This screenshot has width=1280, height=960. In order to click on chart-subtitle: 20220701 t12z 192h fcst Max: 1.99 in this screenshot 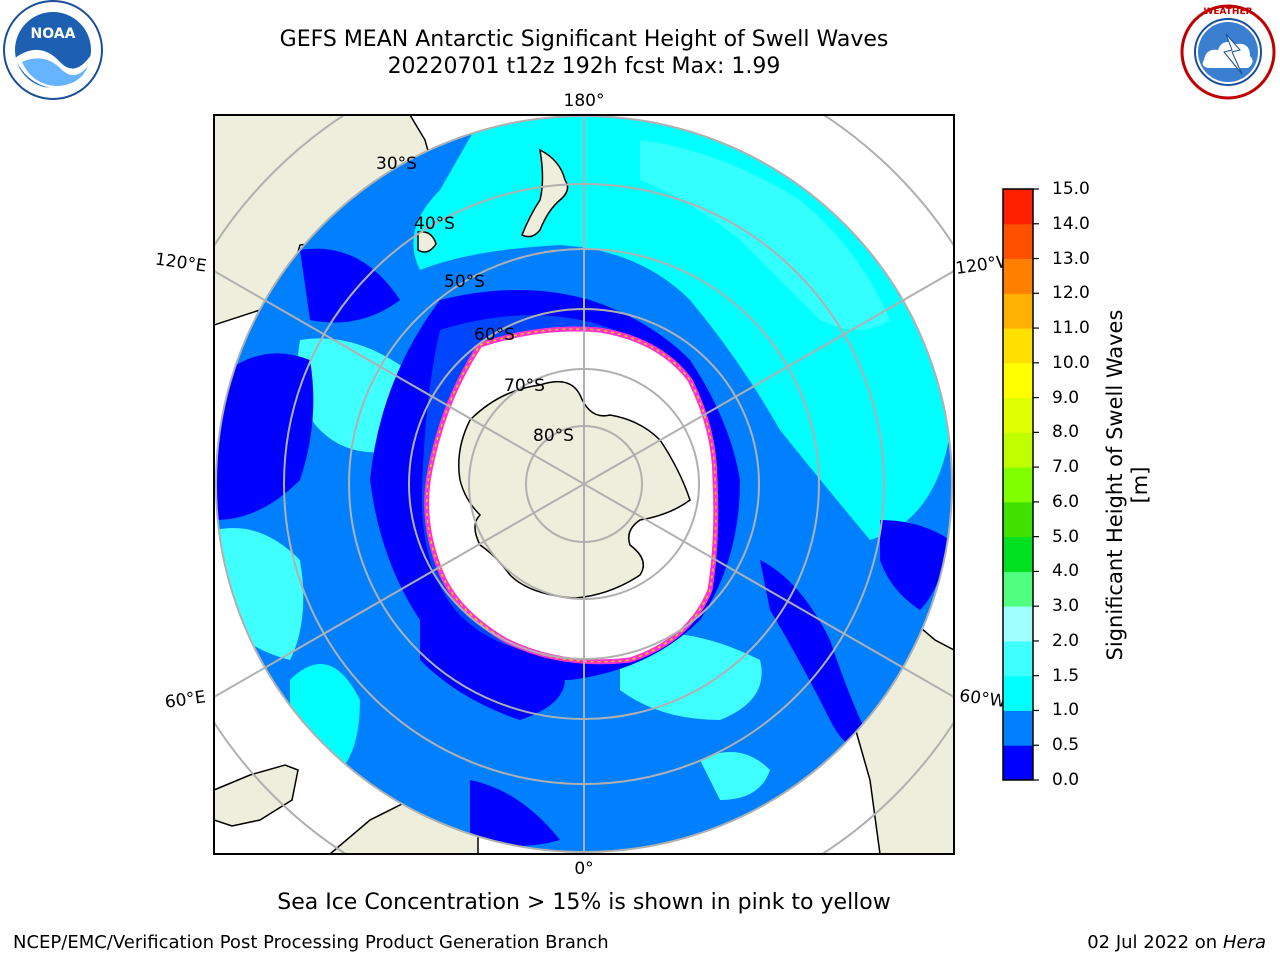, I will do `click(584, 66)`.